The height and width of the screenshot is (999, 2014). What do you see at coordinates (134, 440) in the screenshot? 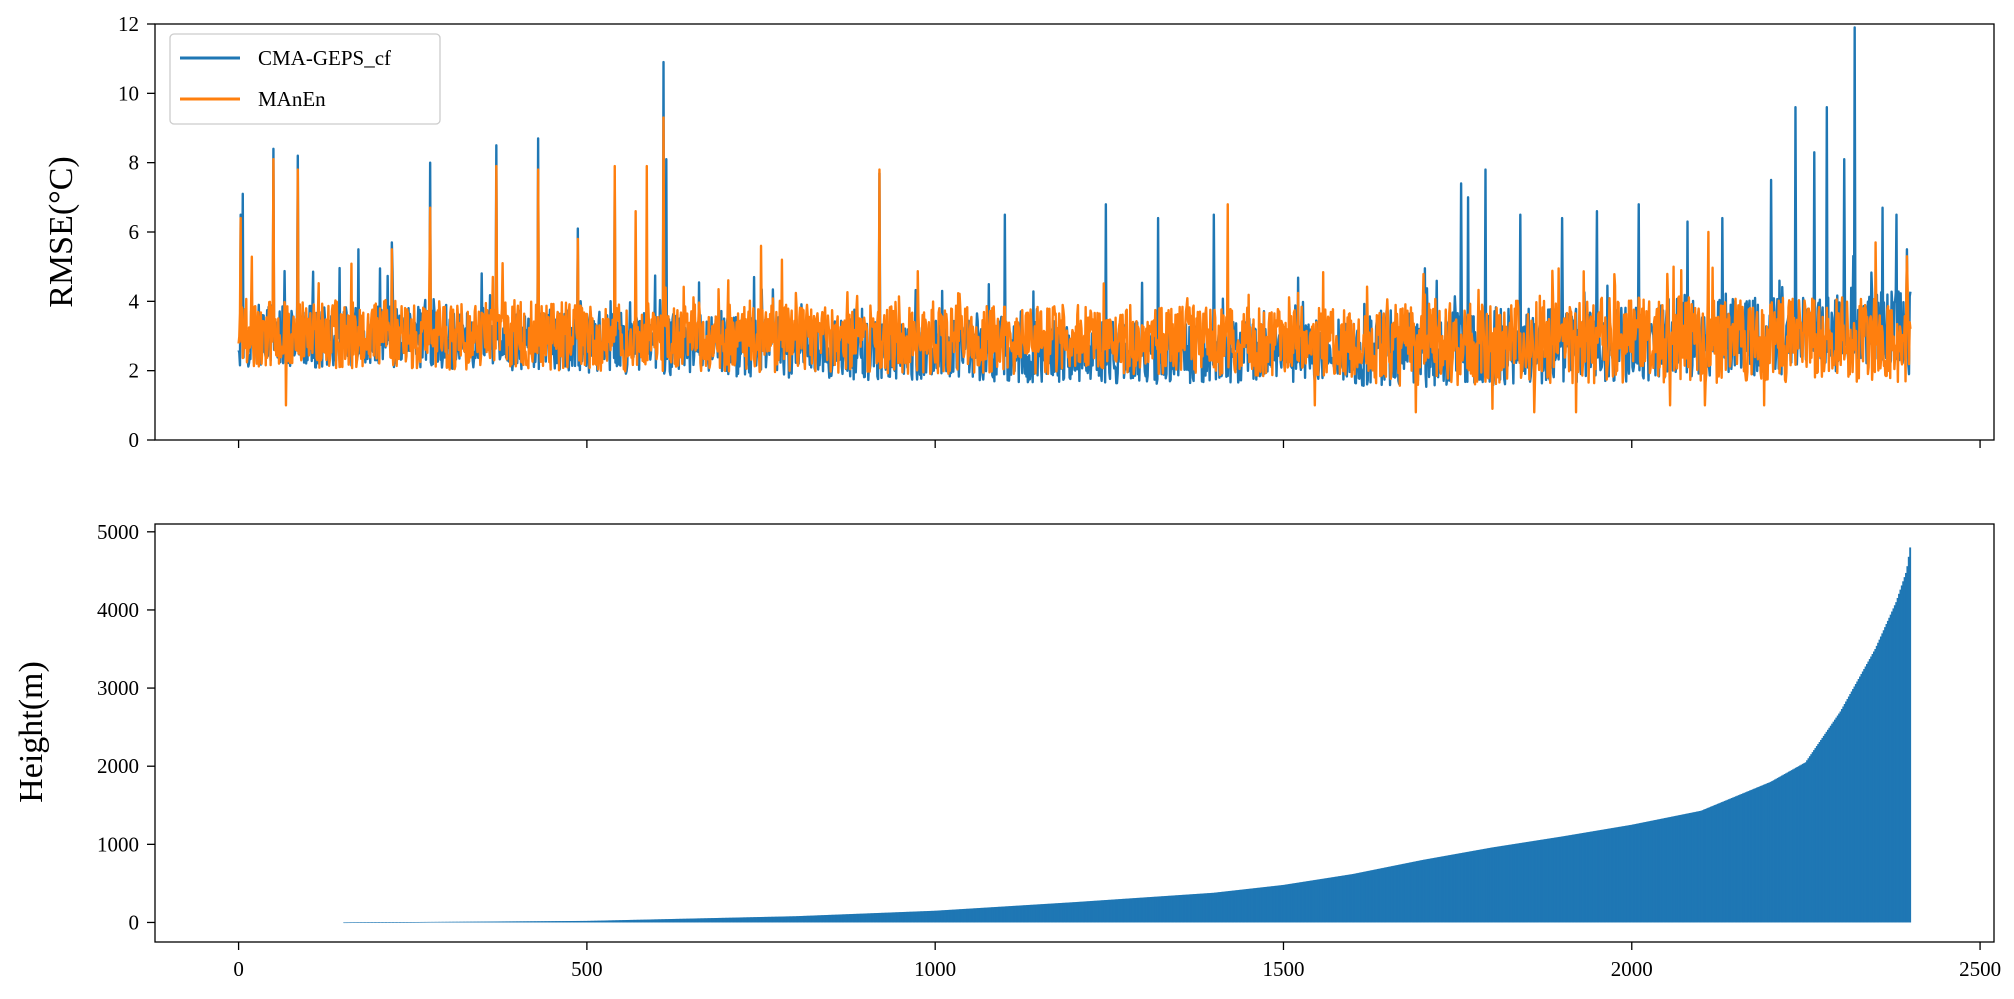
I see `y-tick-label: 0` at bounding box center [134, 440].